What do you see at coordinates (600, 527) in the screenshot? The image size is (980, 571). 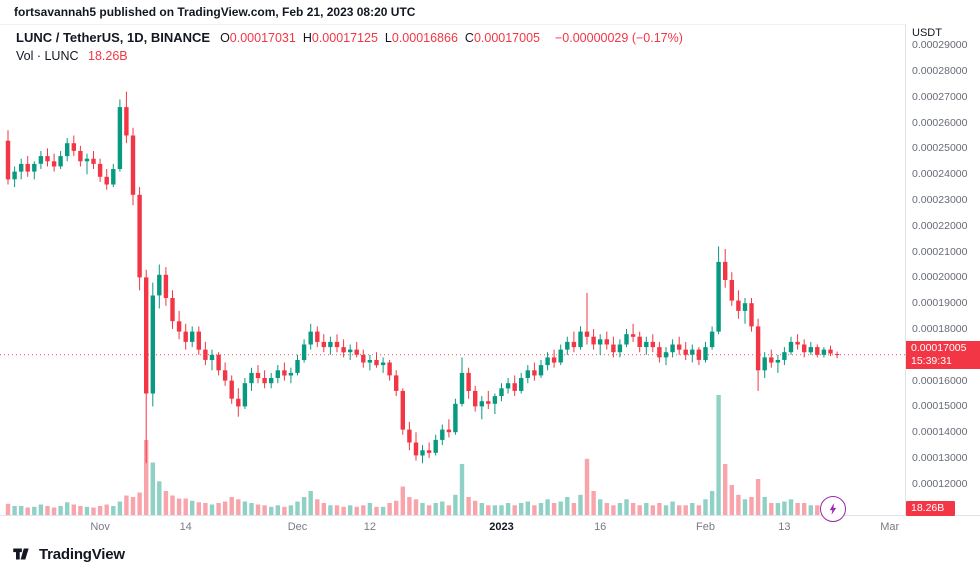 I see `x-axis-label: 16` at bounding box center [600, 527].